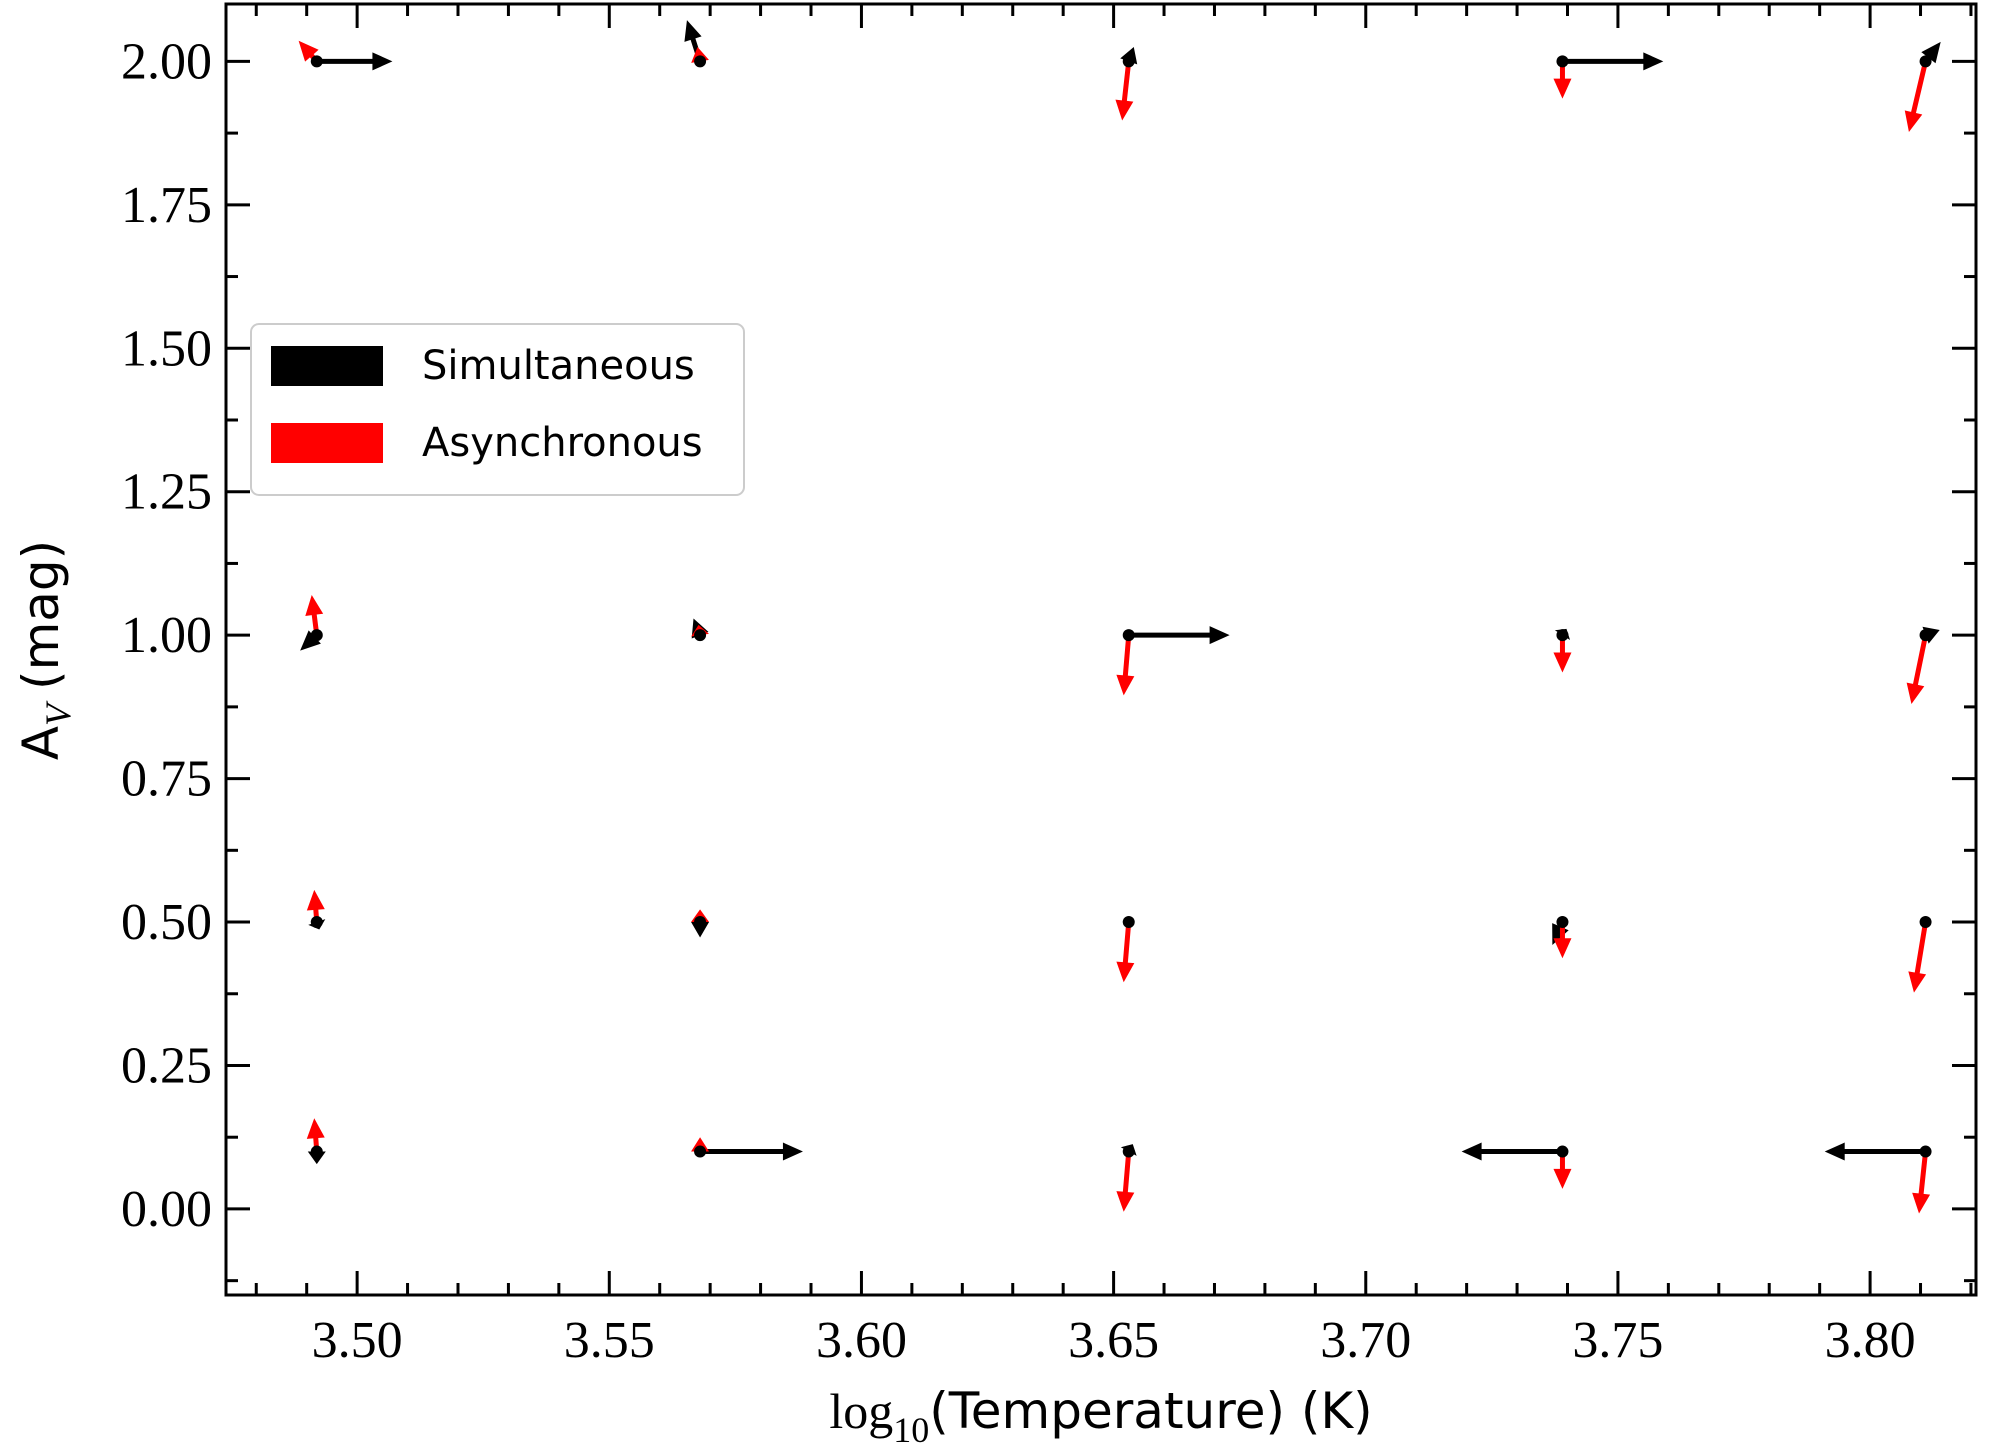  I want to click on x-tick-label: 3.50, so click(357, 1340).